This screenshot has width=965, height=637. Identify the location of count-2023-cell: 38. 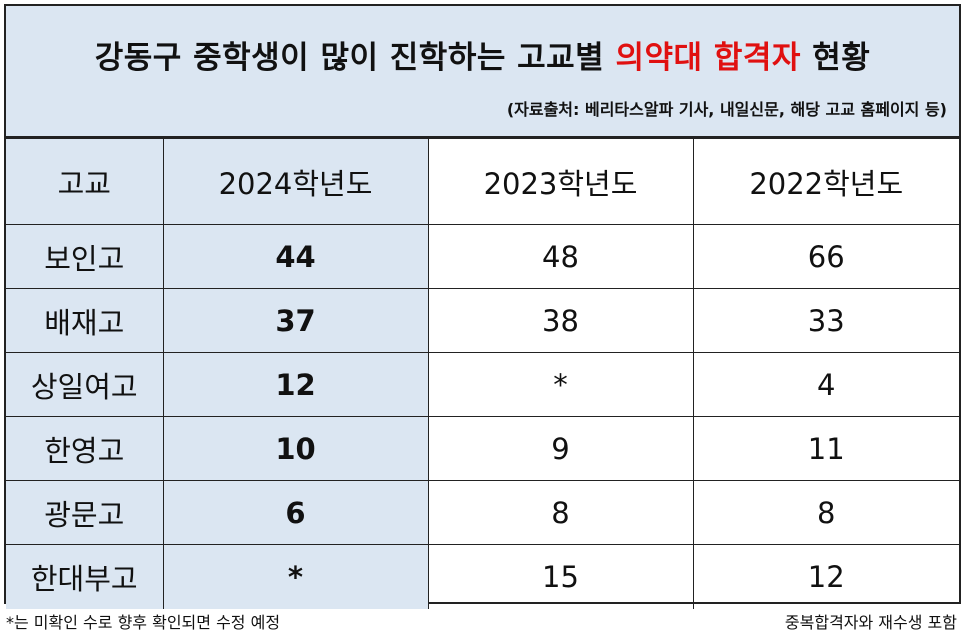
(560, 320).